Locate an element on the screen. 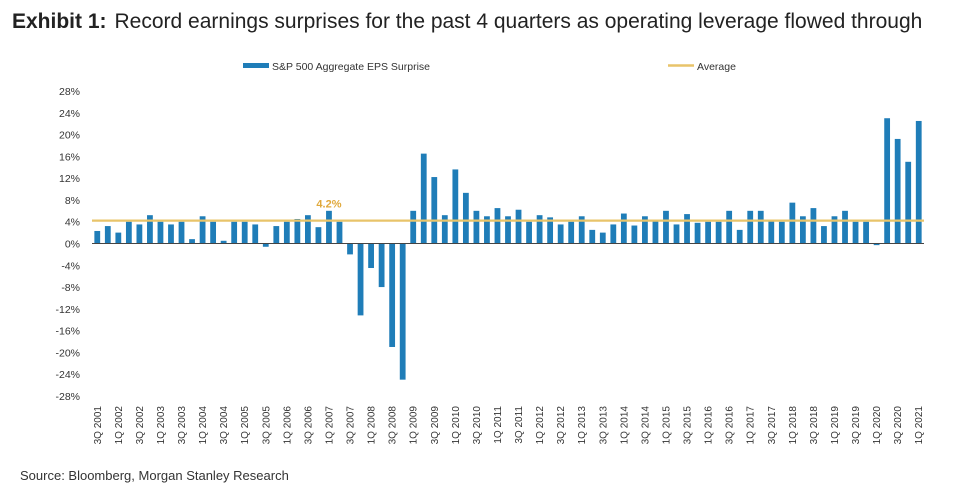 This screenshot has width=960, height=497. x-tick-label: 1Q 2016 is located at coordinates (709, 425).